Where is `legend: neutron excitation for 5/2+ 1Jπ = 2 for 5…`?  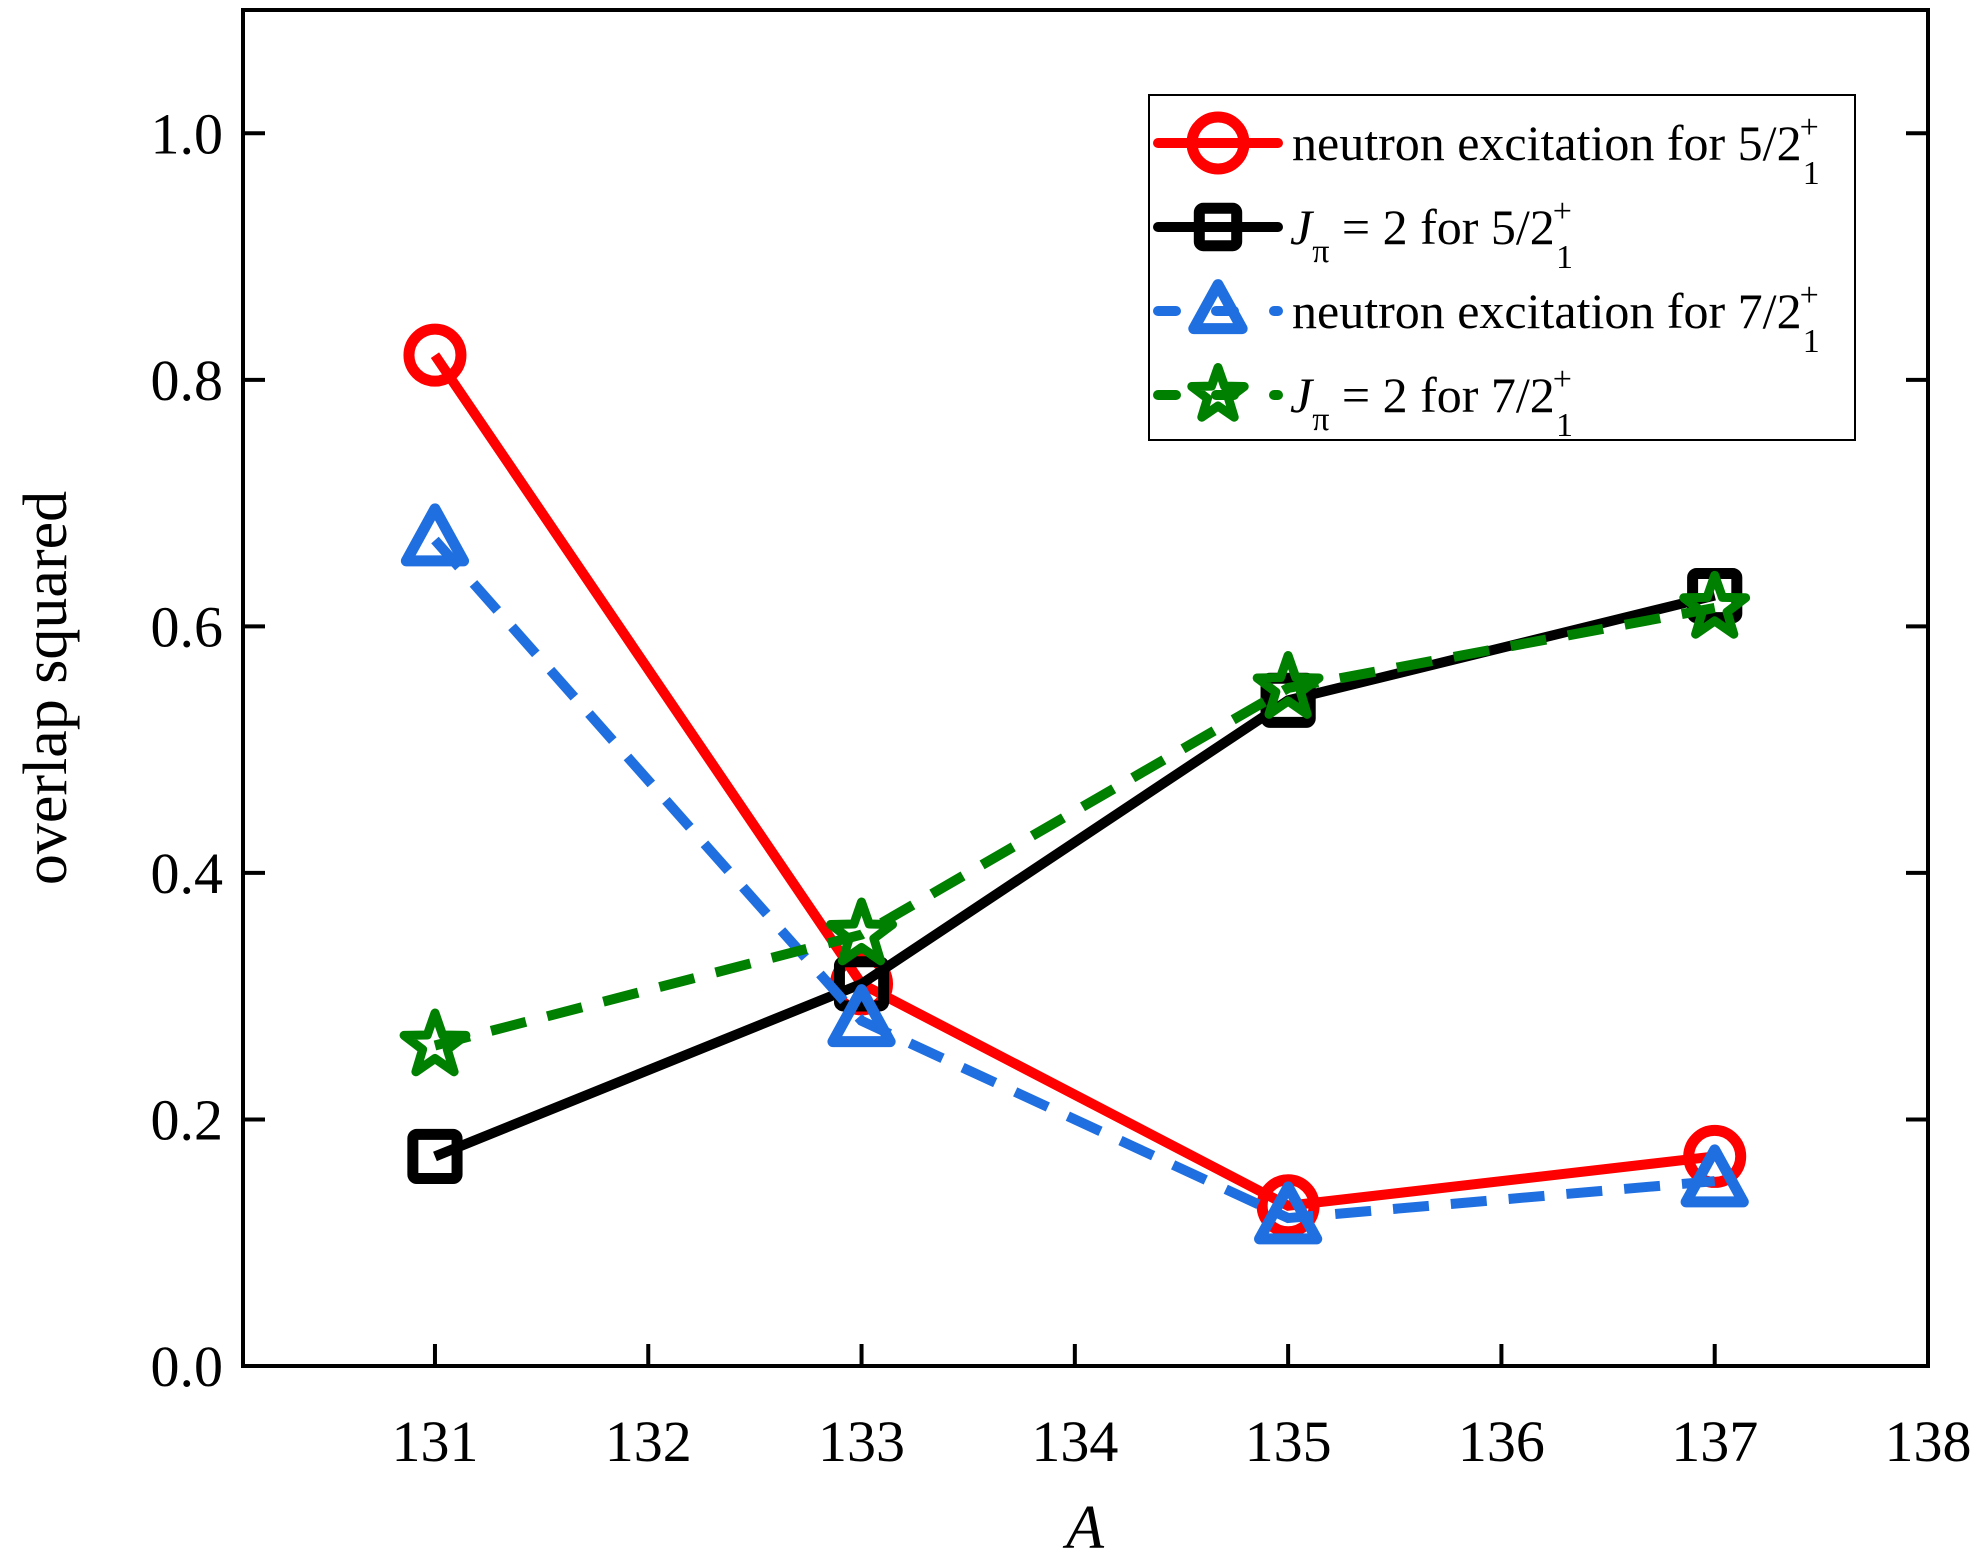 legend: neutron excitation for 5/2+ 1Jπ = 2 for 5… is located at coordinates (1502, 269).